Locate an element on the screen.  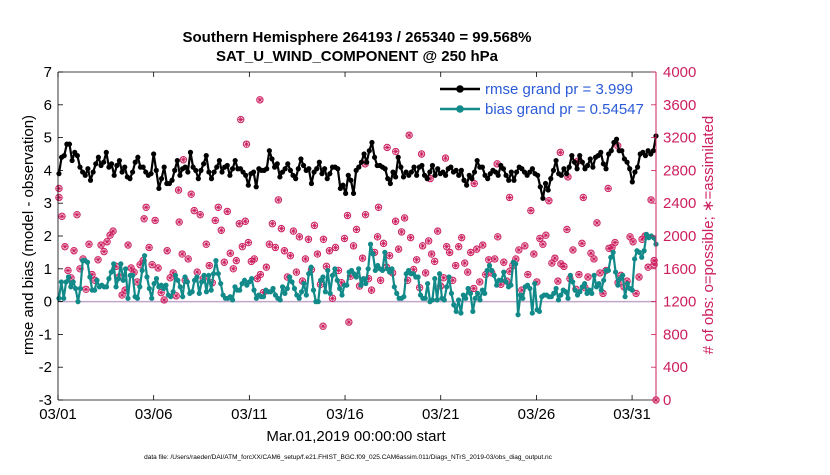
obs-count-point-outlier is located at coordinates (583, 197).